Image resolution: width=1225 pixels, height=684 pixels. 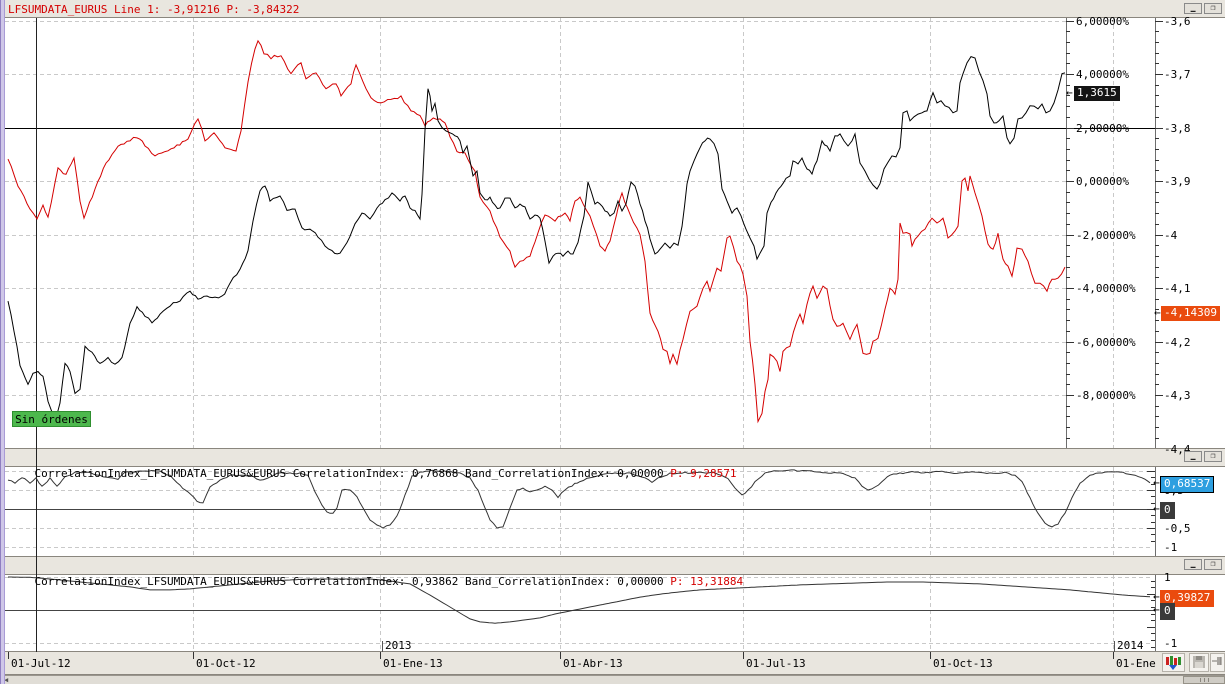 I want to click on main-restore-button: ❐, so click(x=1213, y=8).